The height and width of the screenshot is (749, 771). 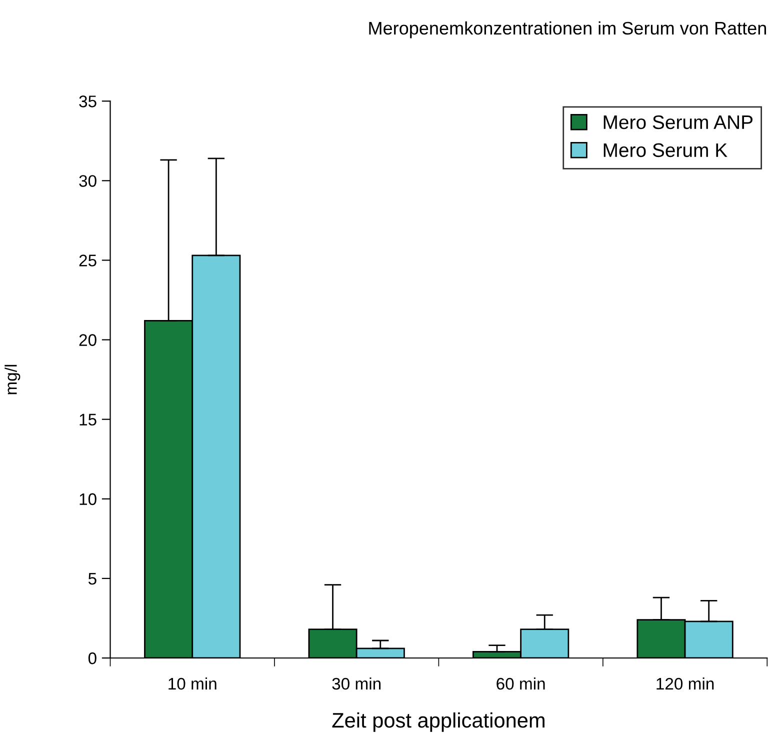 What do you see at coordinates (192, 683) in the screenshot?
I see `x-tick-label: 10 min` at bounding box center [192, 683].